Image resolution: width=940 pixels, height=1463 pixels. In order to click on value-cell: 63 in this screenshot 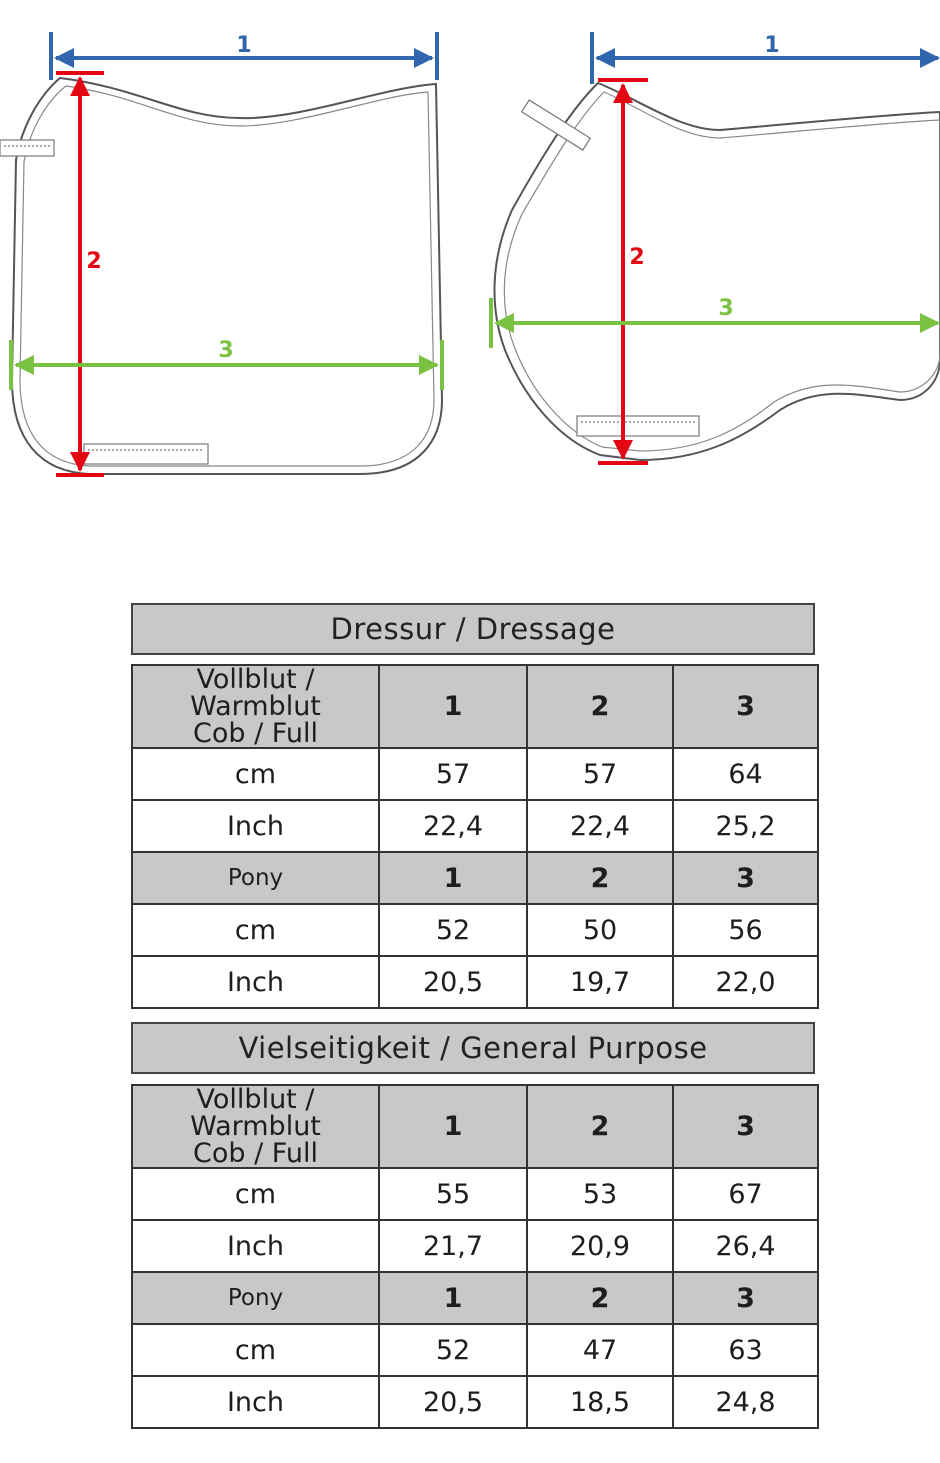, I will do `click(745, 1350)`.